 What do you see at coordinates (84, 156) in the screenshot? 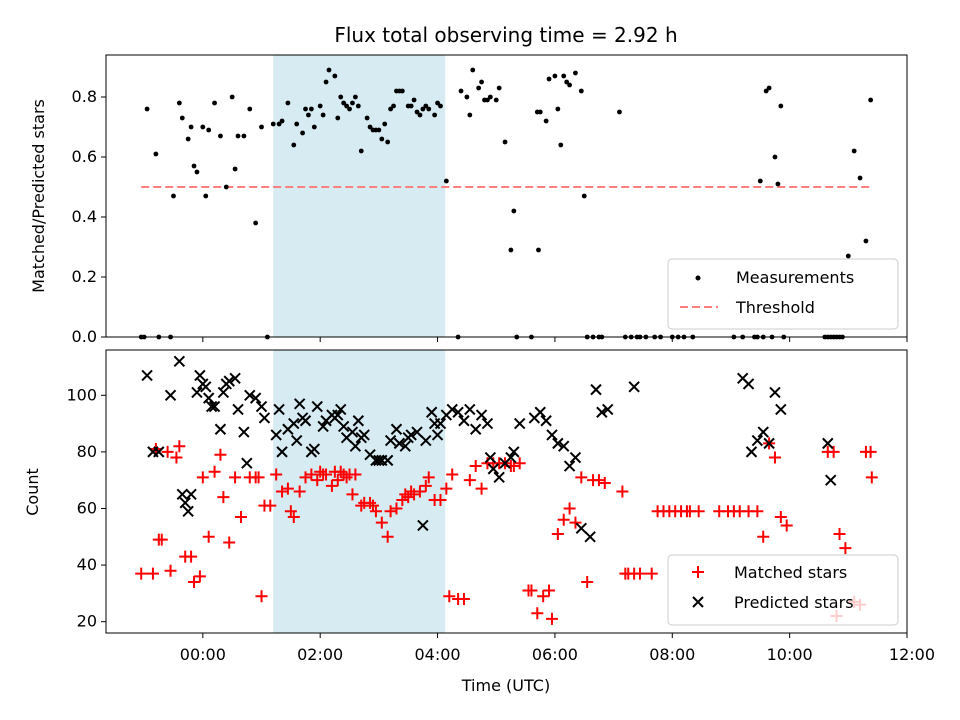
I see `top-y-tick-label: 0.6` at bounding box center [84, 156].